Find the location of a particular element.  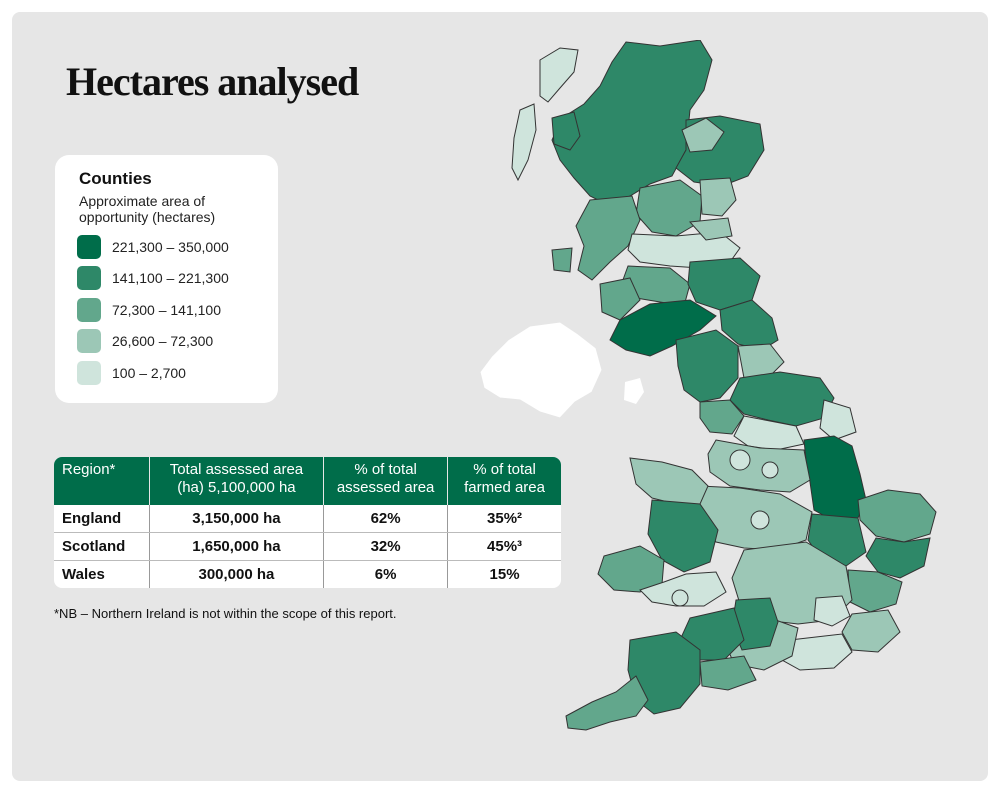

islay-shape is located at coordinates (562, 260).